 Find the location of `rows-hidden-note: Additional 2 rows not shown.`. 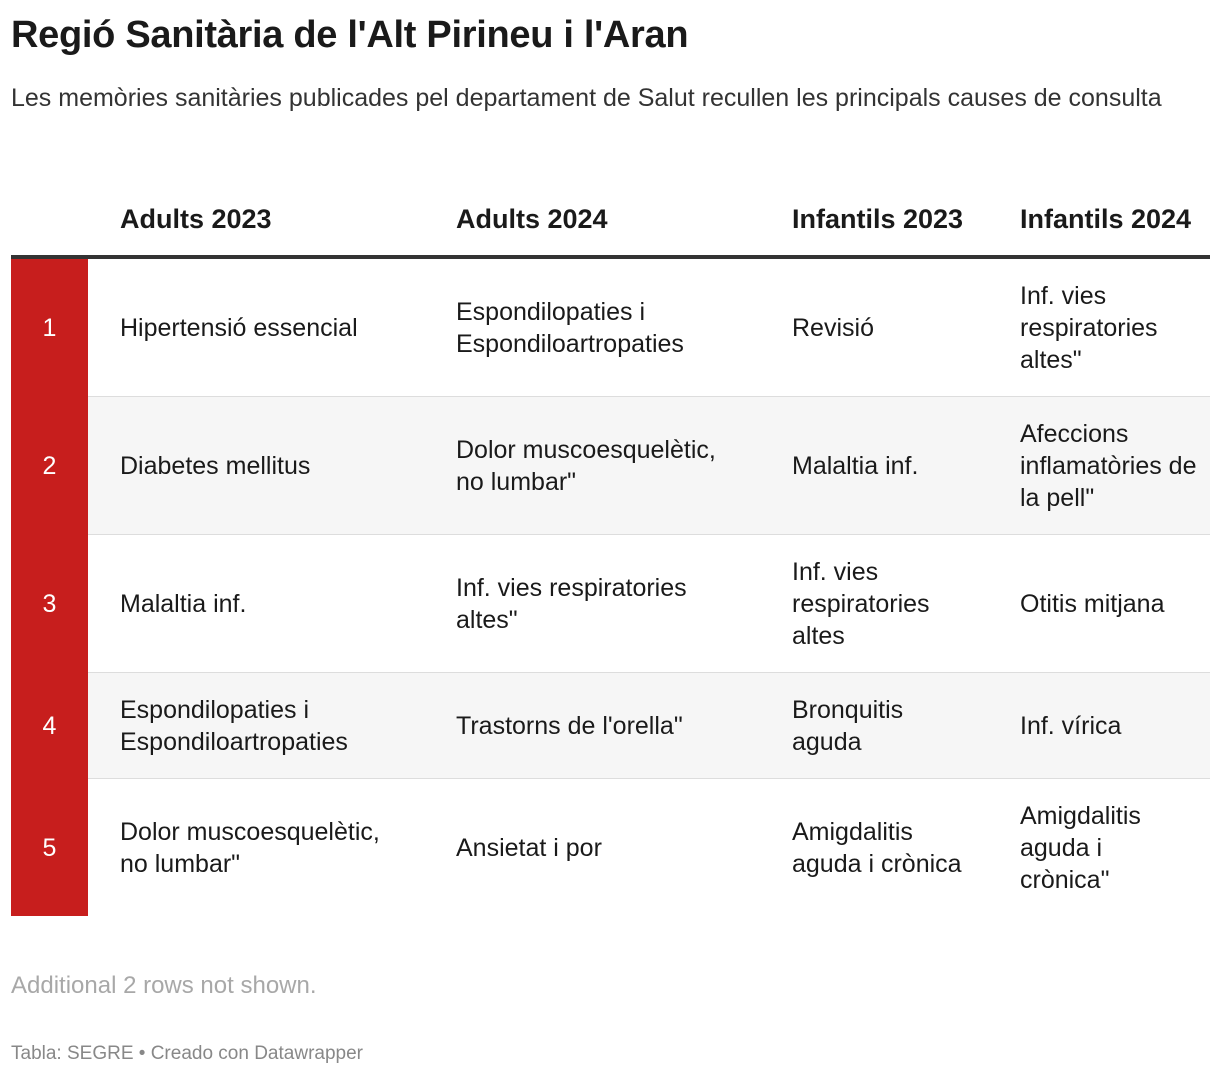

rows-hidden-note: Additional 2 rows not shown. is located at coordinates (164, 985).